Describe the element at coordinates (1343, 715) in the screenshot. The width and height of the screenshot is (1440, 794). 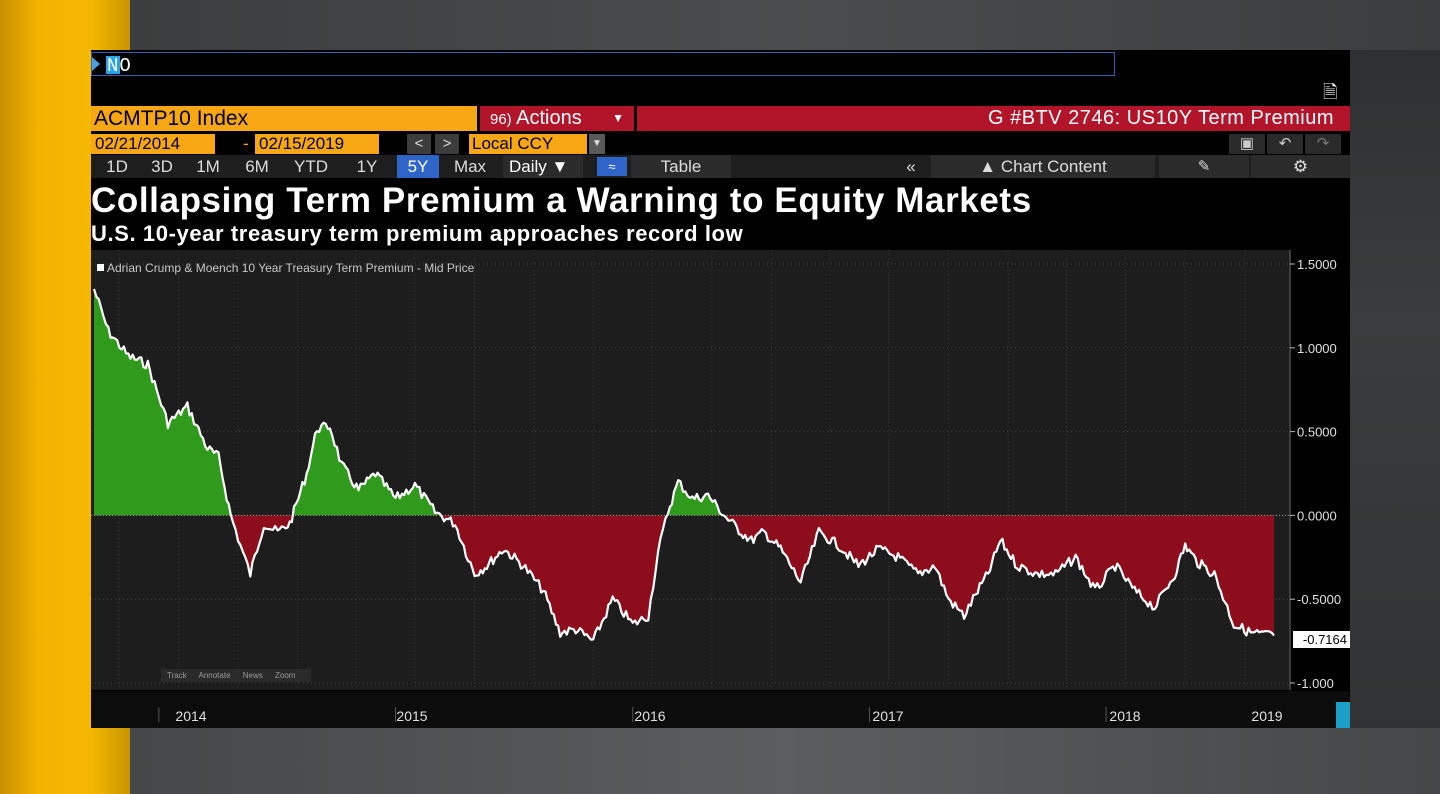
I see `scroll-handle` at that location.